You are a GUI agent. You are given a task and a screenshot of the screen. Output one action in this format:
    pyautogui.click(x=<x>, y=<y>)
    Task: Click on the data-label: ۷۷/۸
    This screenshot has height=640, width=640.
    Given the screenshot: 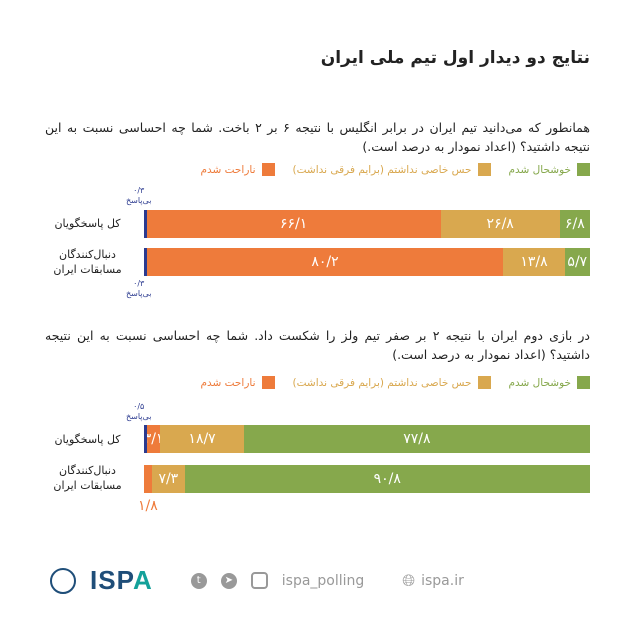 What is the action you would take?
    pyautogui.click(x=417, y=439)
    